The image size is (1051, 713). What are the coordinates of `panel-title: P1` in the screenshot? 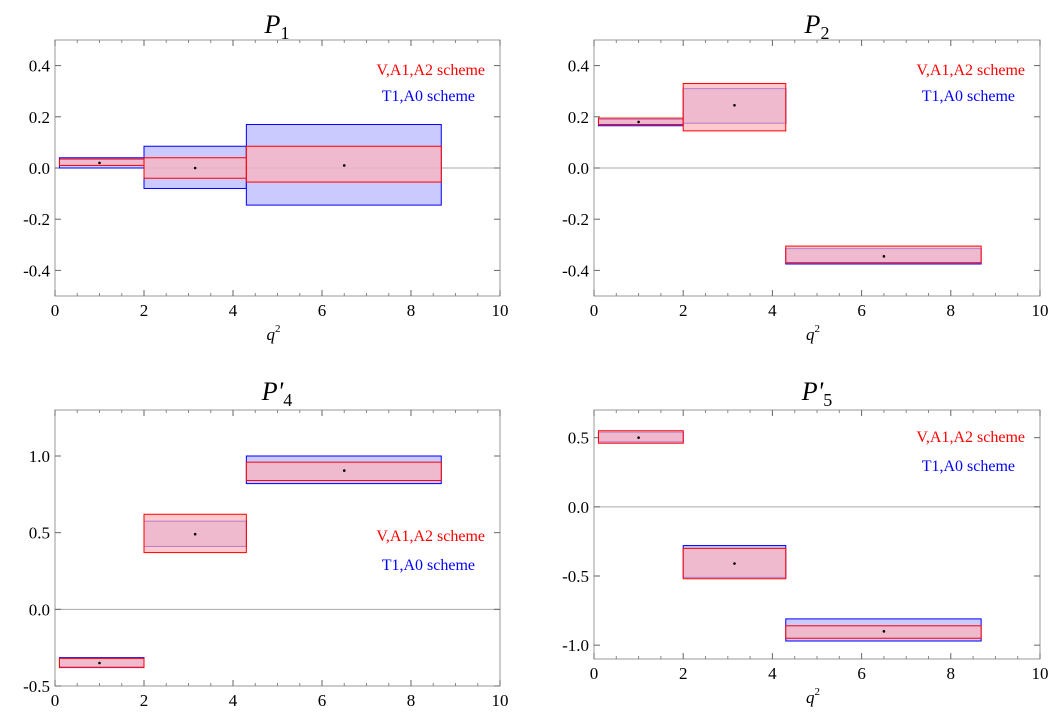 It's located at (277, 26).